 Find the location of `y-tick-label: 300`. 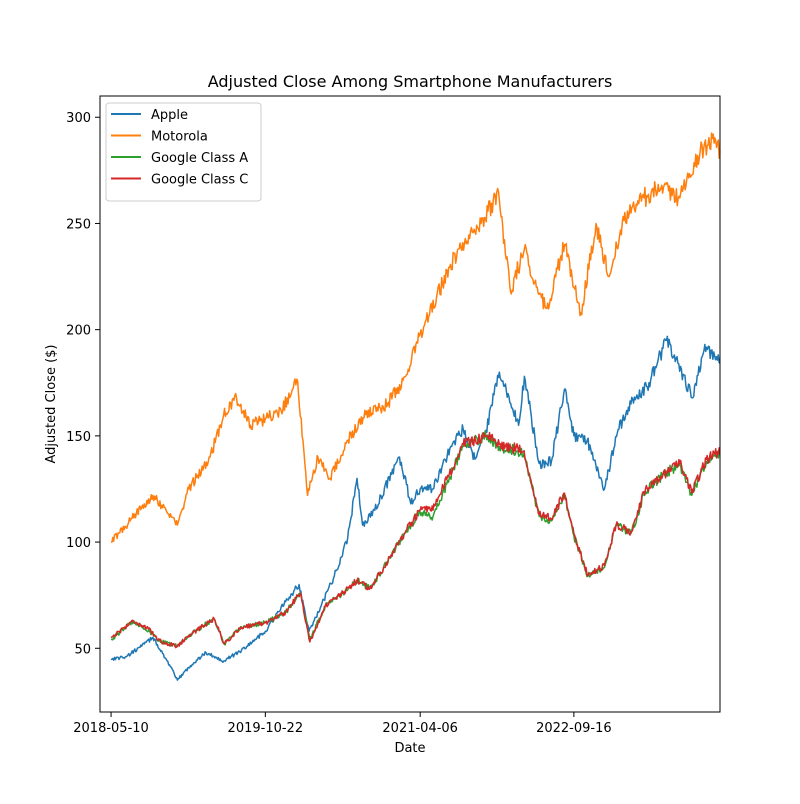

y-tick-label: 300 is located at coordinates (78, 118).